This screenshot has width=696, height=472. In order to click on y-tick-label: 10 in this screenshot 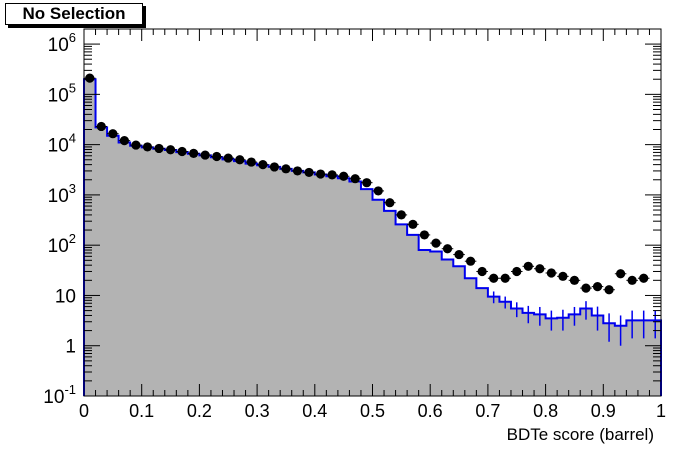, I will do `click(65, 296)`.